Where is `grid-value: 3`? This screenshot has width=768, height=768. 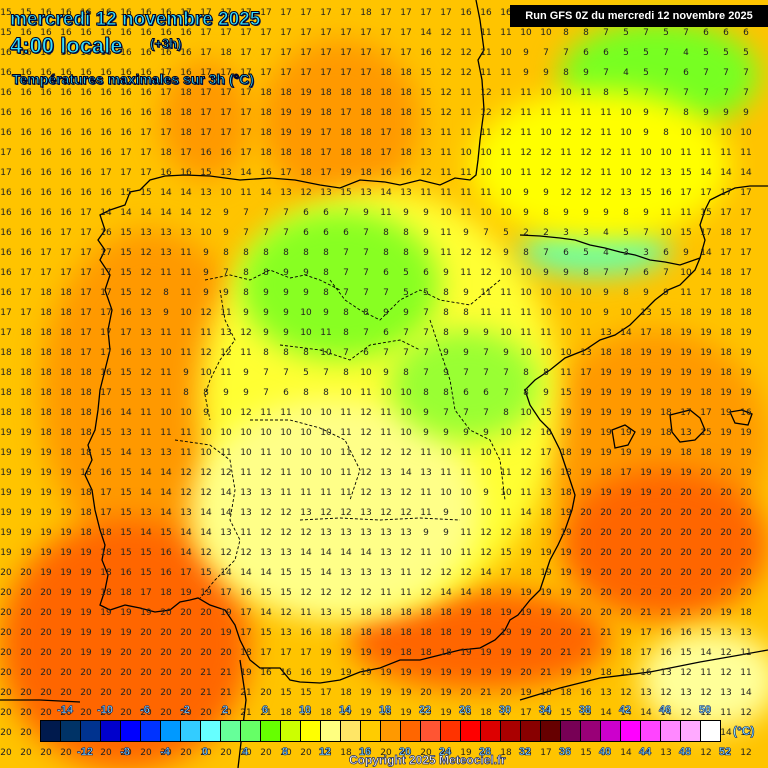
grid-value: 3 is located at coordinates (586, 233).